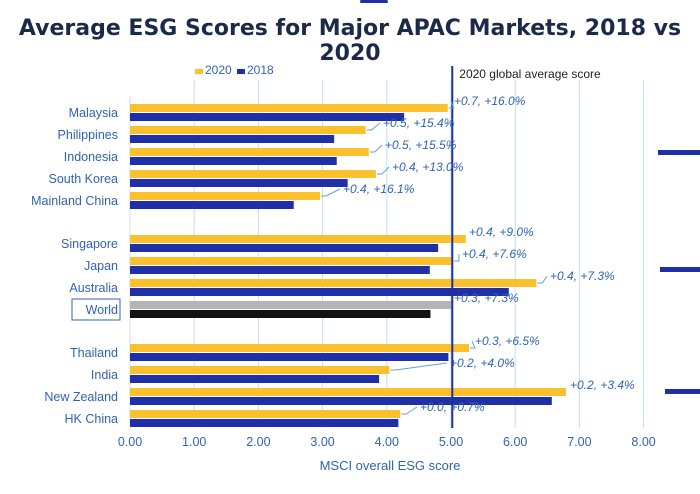 Image resolution: width=700 pixels, height=494 pixels. What do you see at coordinates (582, 276) in the screenshot?
I see `change-annotation: +0.4, +7.3%` at bounding box center [582, 276].